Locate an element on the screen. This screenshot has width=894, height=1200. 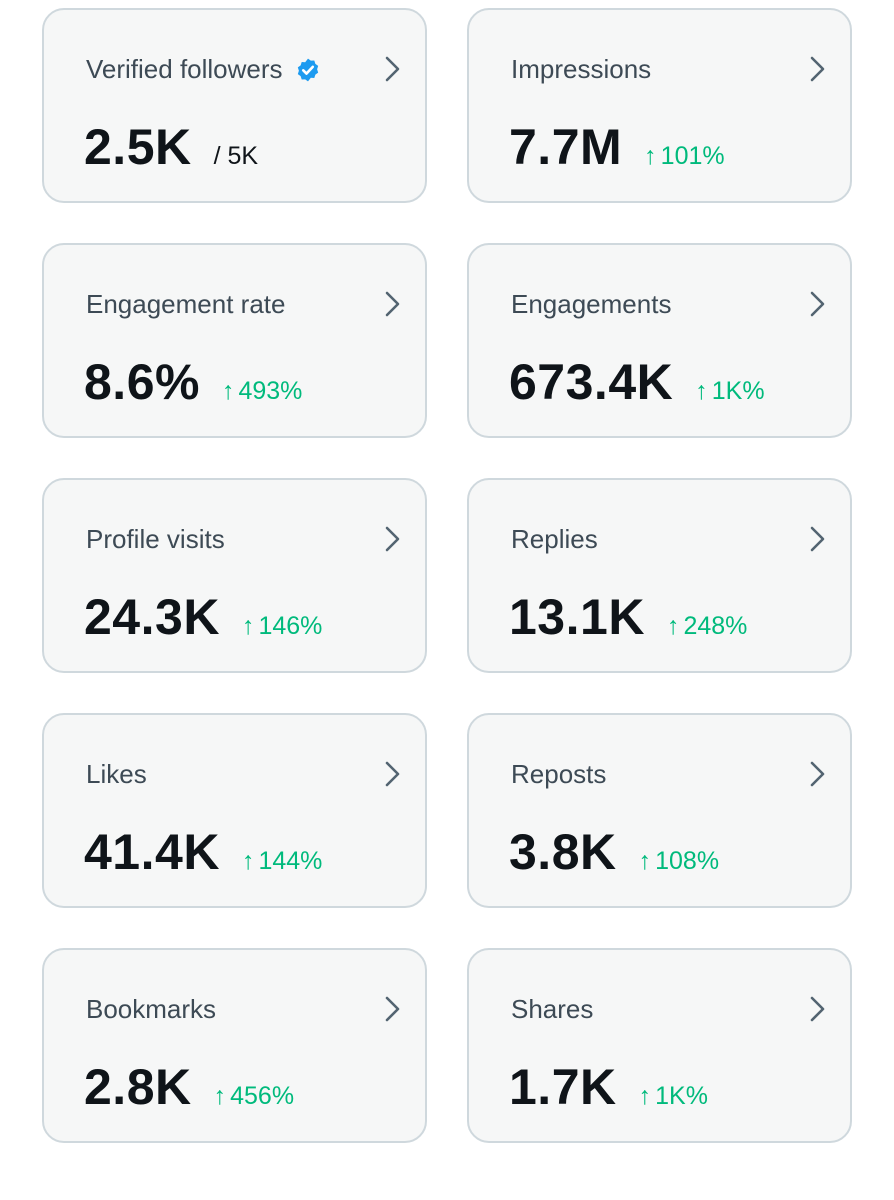
card-label: Reposts is located at coordinates (559, 774).